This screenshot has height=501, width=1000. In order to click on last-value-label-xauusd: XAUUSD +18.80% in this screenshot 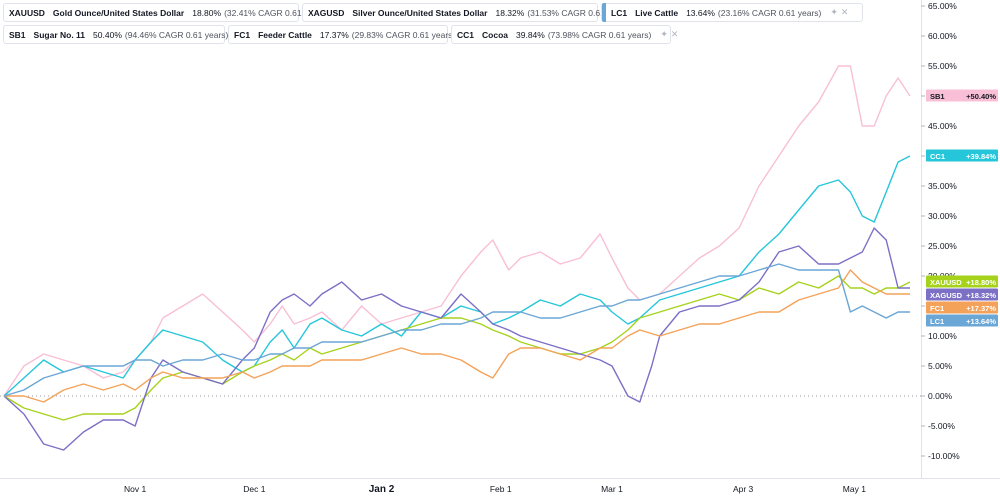, I will do `click(962, 281)`.